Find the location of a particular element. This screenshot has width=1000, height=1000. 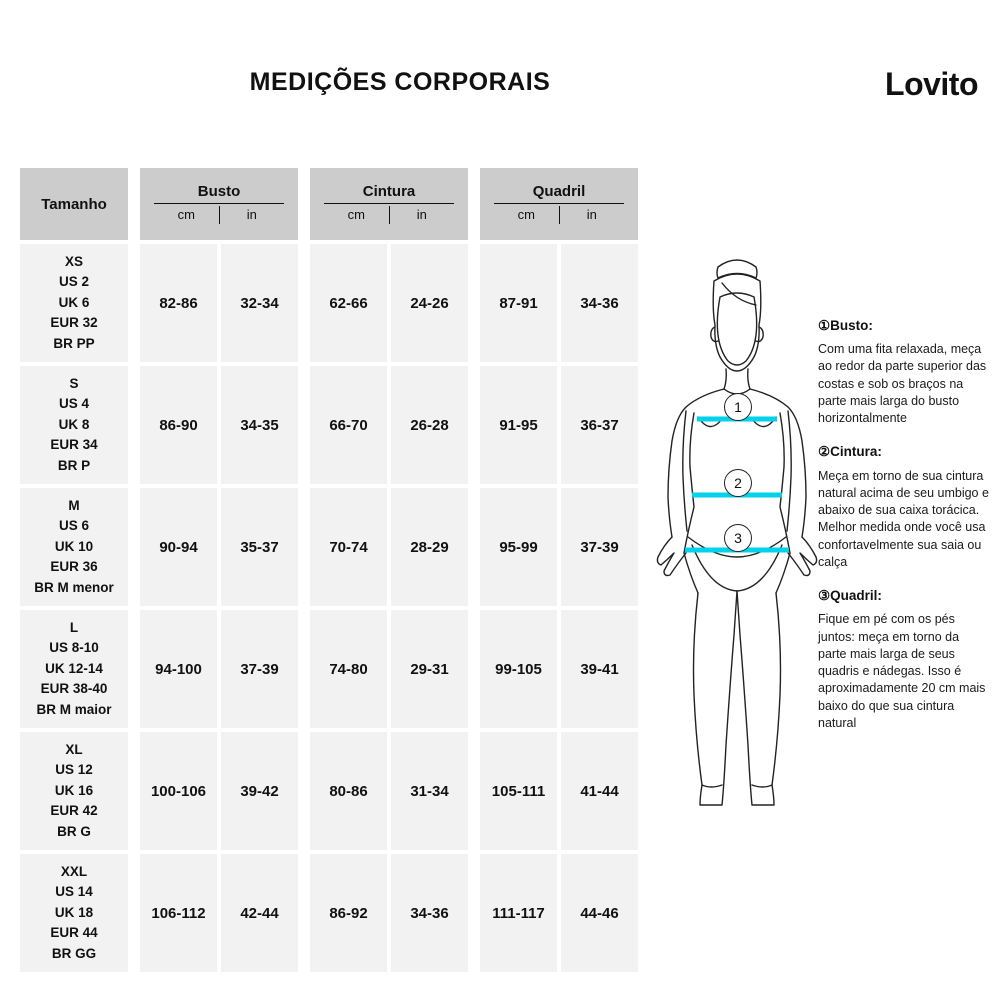

size-line: UK 16 is located at coordinates (74, 790).